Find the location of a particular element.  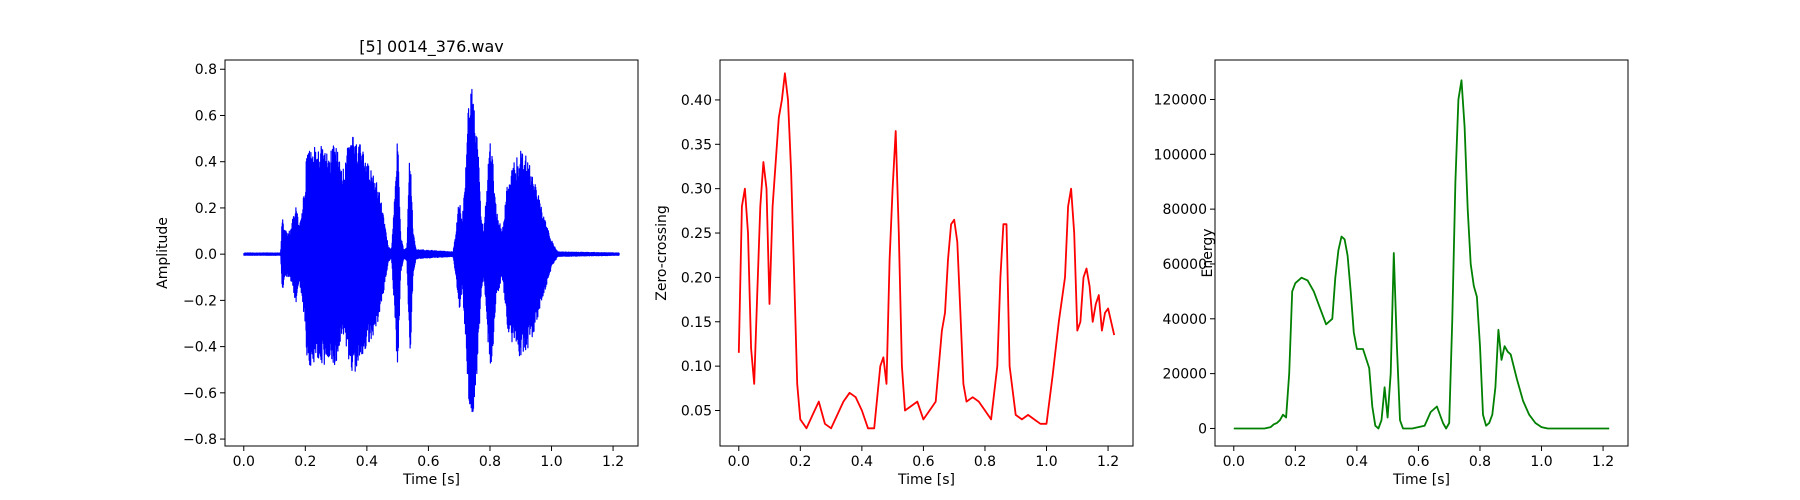

y-tick-label: 0.6 is located at coordinates (206, 116).